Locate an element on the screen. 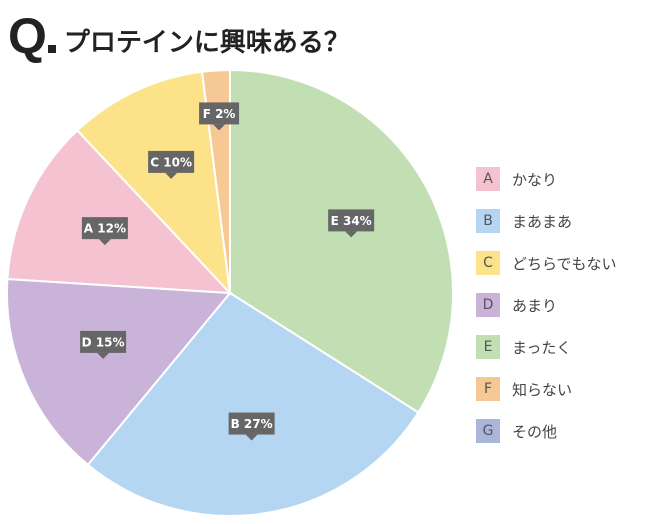 The height and width of the screenshot is (524, 648). question-dot is located at coordinates (51, 49).